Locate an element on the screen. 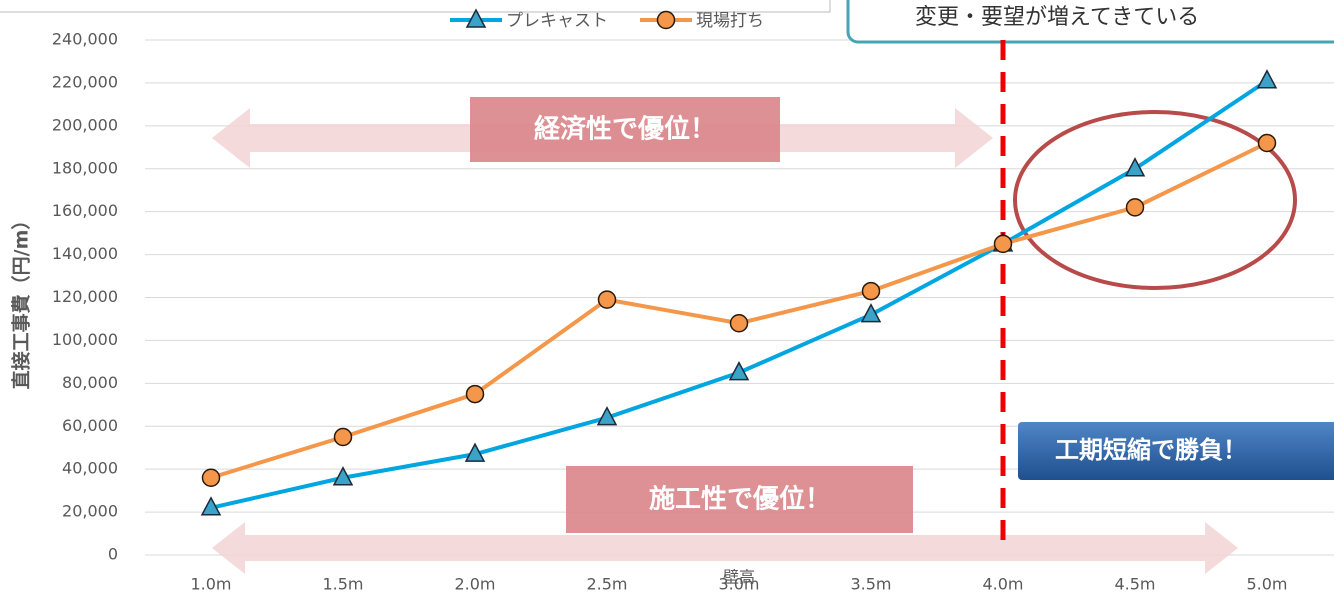  y-tick-label: 40,000 is located at coordinates (90, 468).